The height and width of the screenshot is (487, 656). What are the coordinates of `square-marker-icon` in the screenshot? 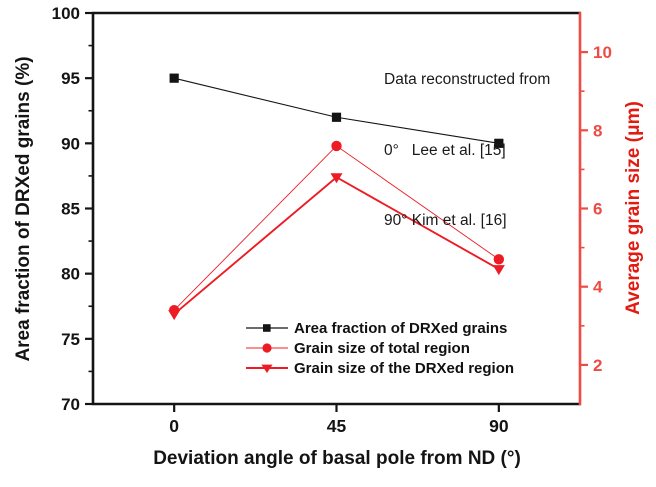 It's located at (267, 328).